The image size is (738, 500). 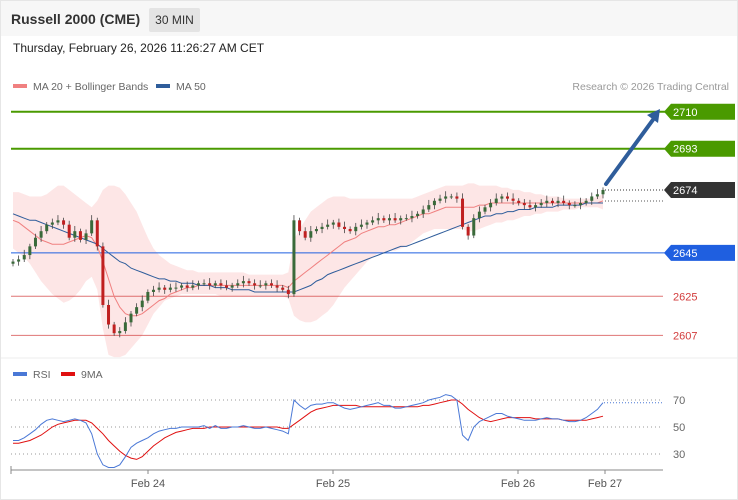 I want to click on rsi-legend-label-0: RSI, so click(x=42, y=375).